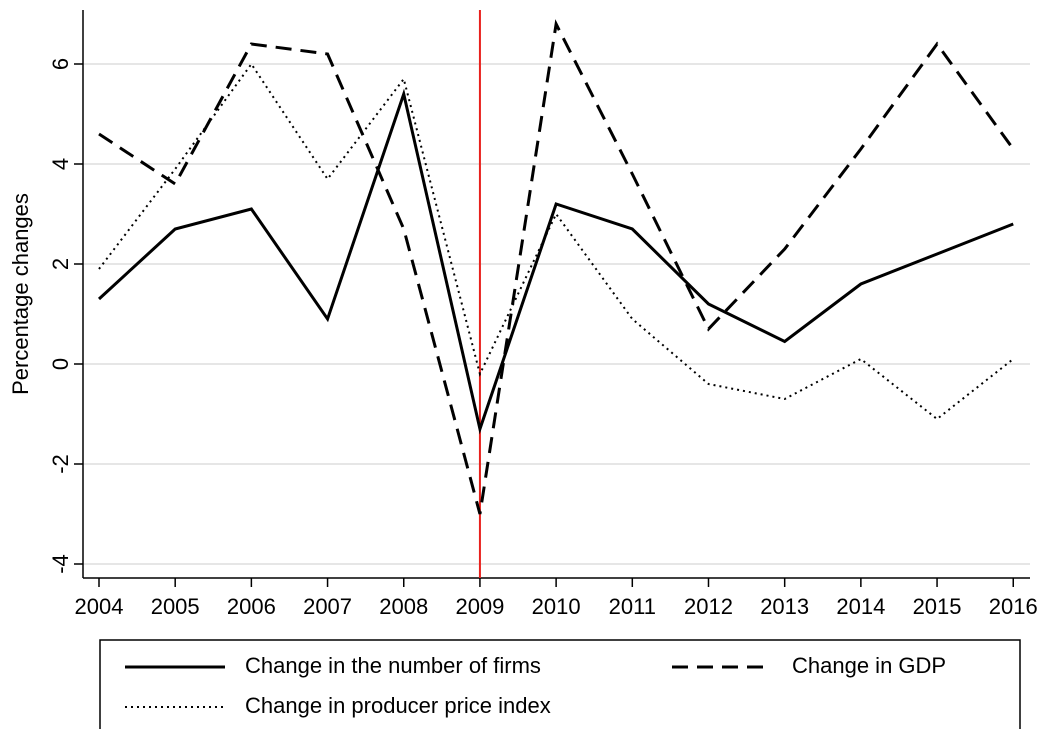  Describe the element at coordinates (393, 665) in the screenshot. I see `legend-label: Change in the number of firms` at that location.